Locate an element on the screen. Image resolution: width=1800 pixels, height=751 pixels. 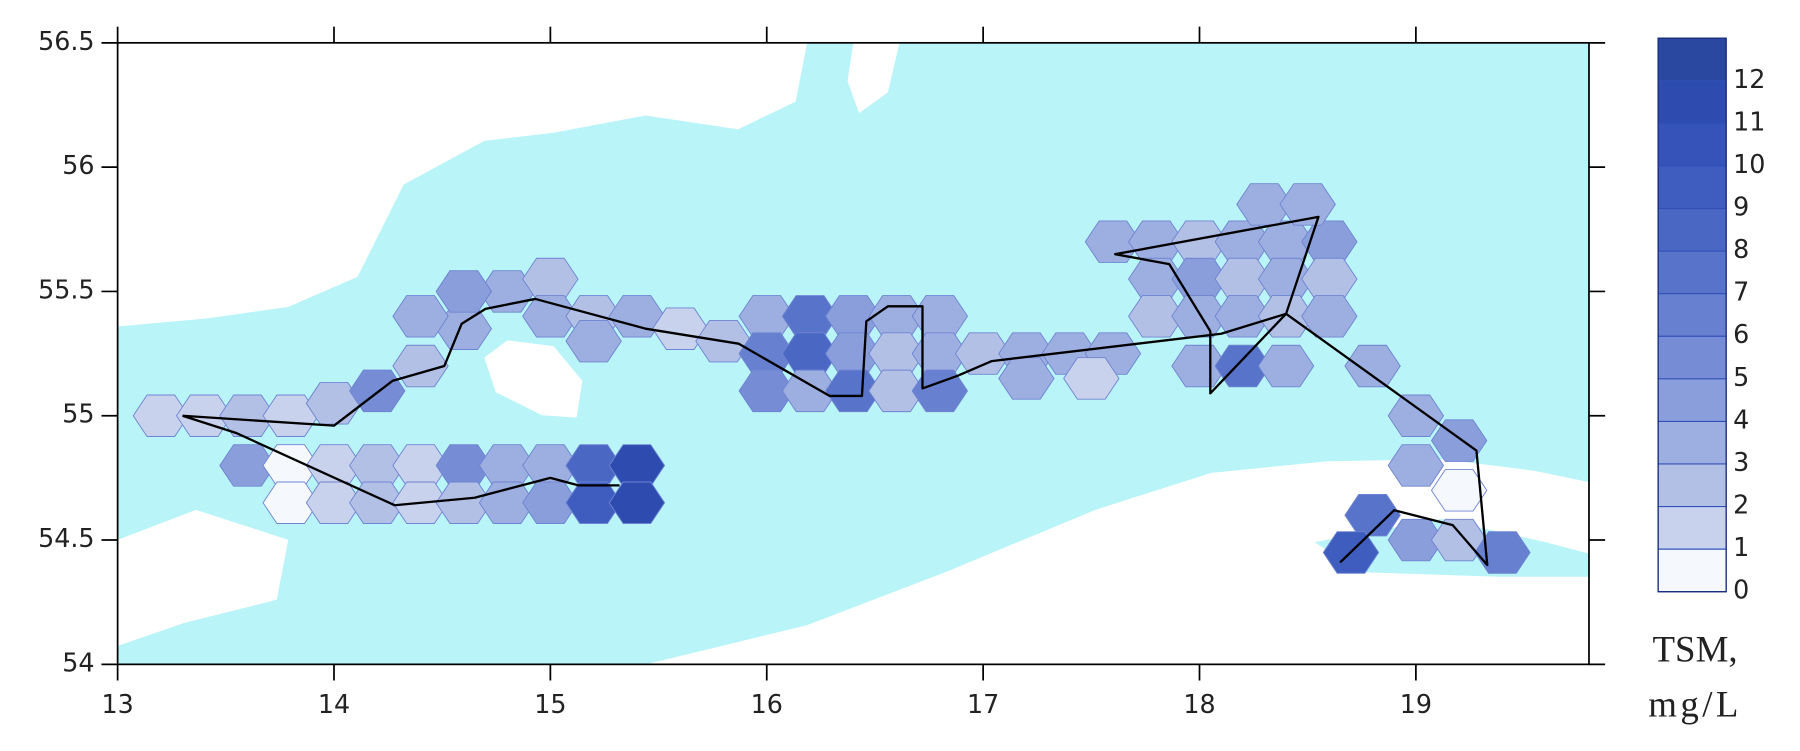
colorbar-tick-label: 12 is located at coordinates (1749, 79).